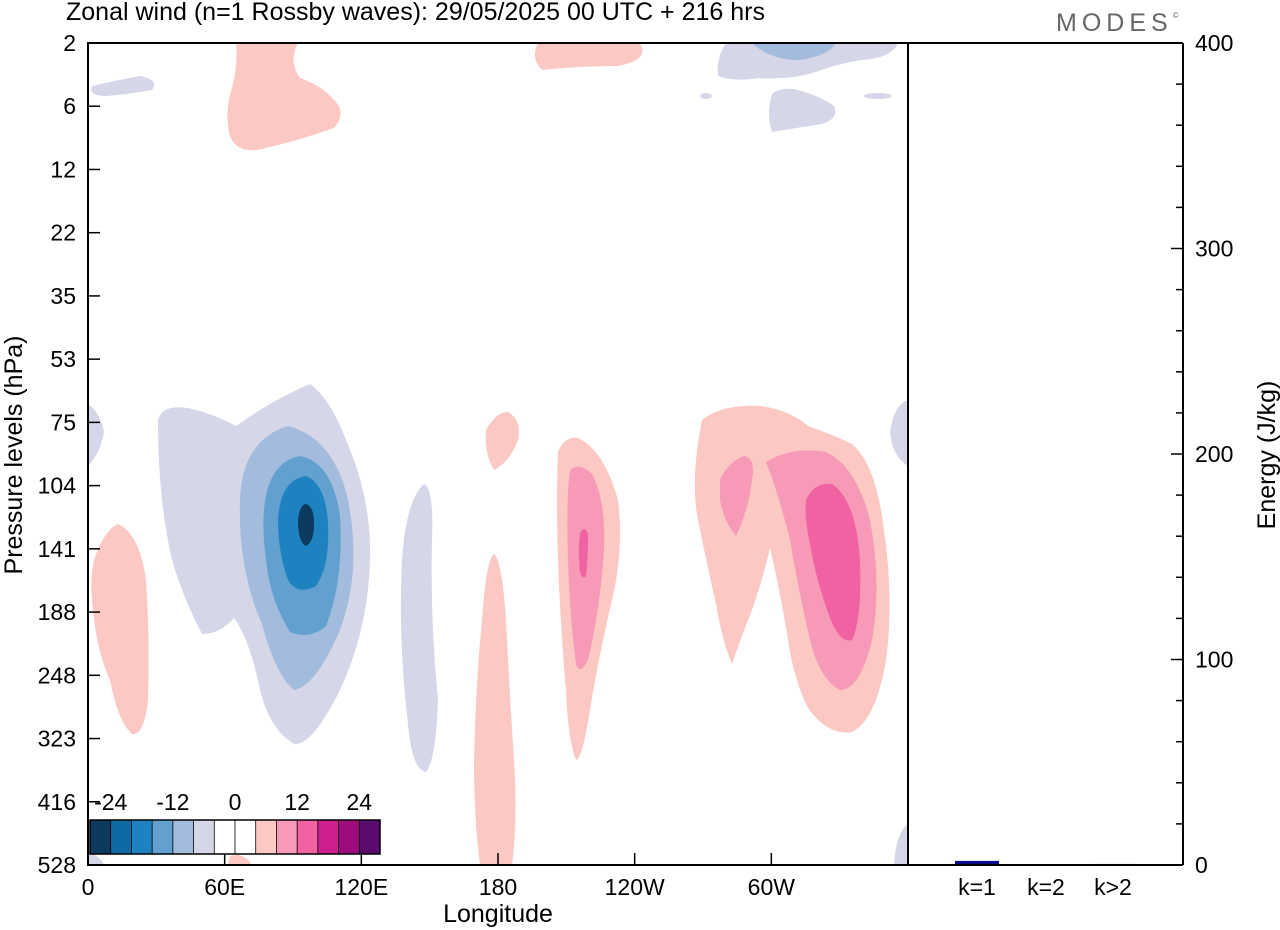 The image size is (1280, 930). What do you see at coordinates (284, 97) in the screenshot?
I see `contour-top-pos-a` at bounding box center [284, 97].